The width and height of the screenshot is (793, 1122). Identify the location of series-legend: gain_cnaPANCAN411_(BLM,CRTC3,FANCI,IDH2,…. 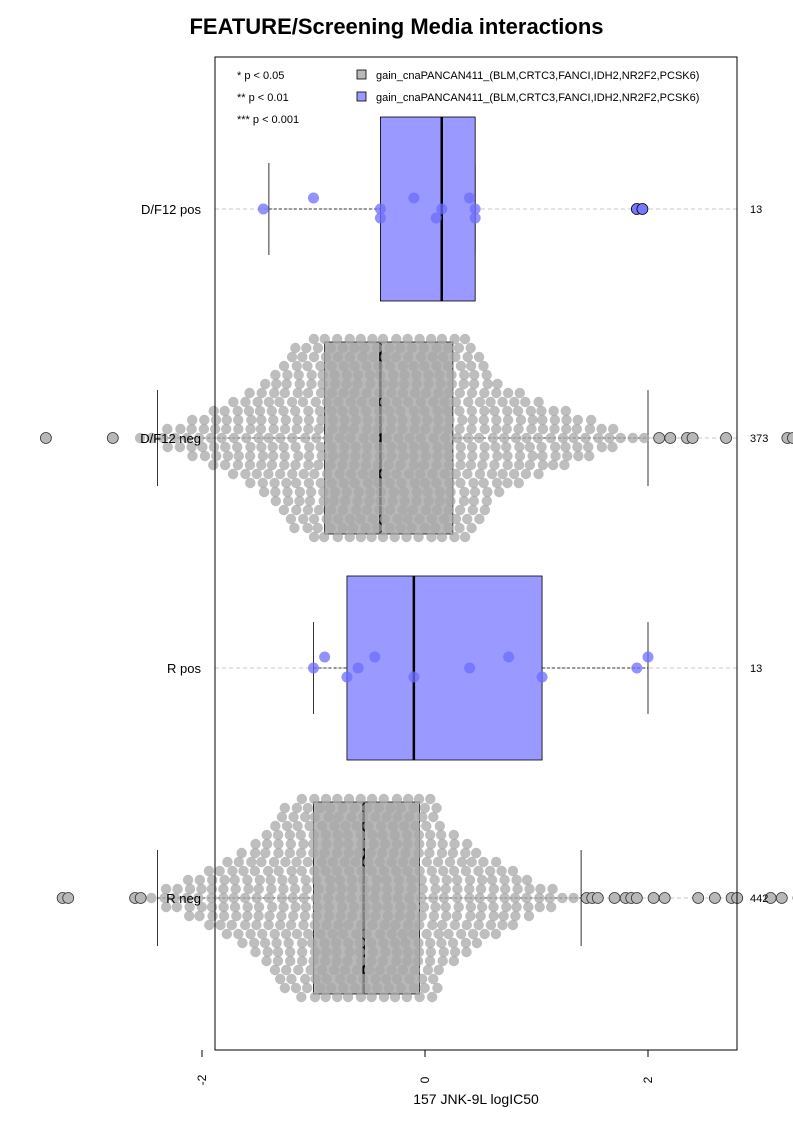
(527, 86).